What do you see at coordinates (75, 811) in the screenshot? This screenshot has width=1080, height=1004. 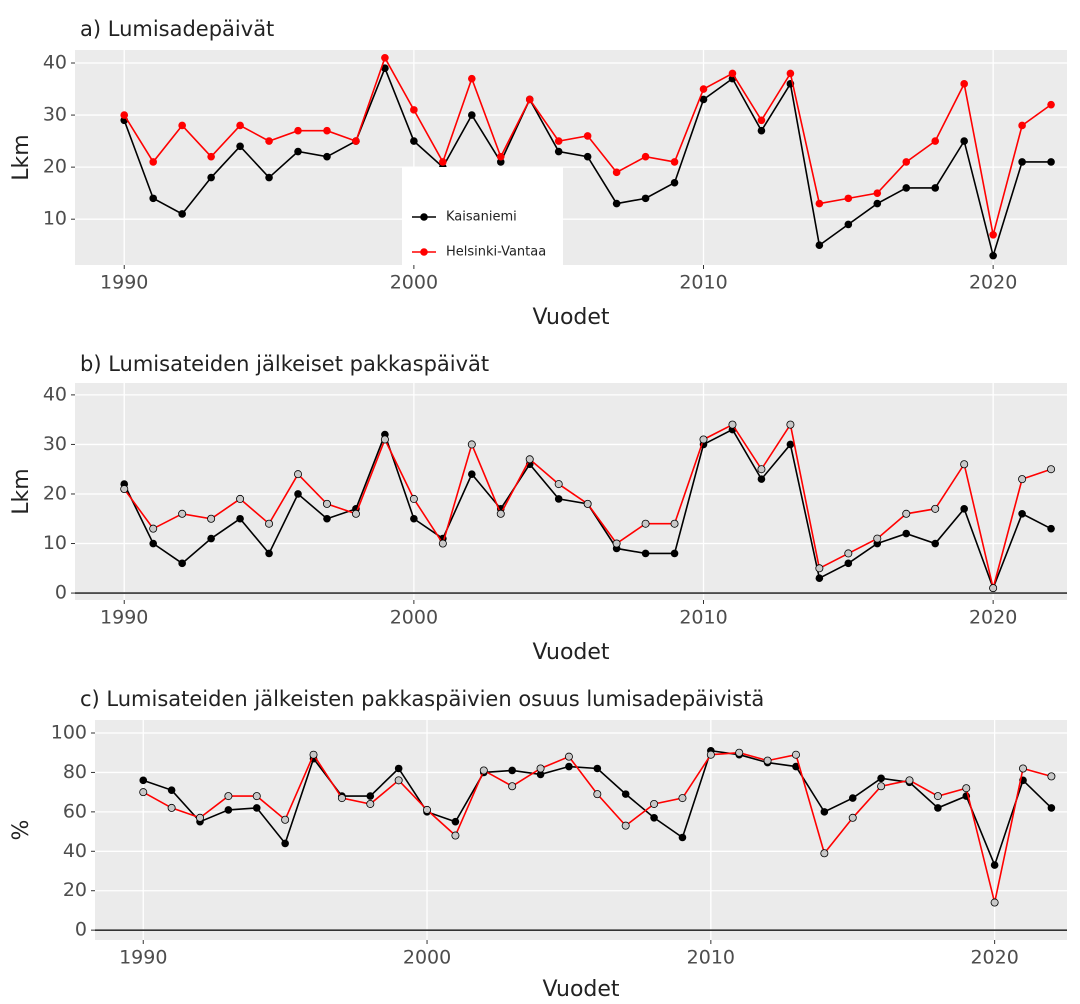 I see `y-tick-label: 60` at bounding box center [75, 811].